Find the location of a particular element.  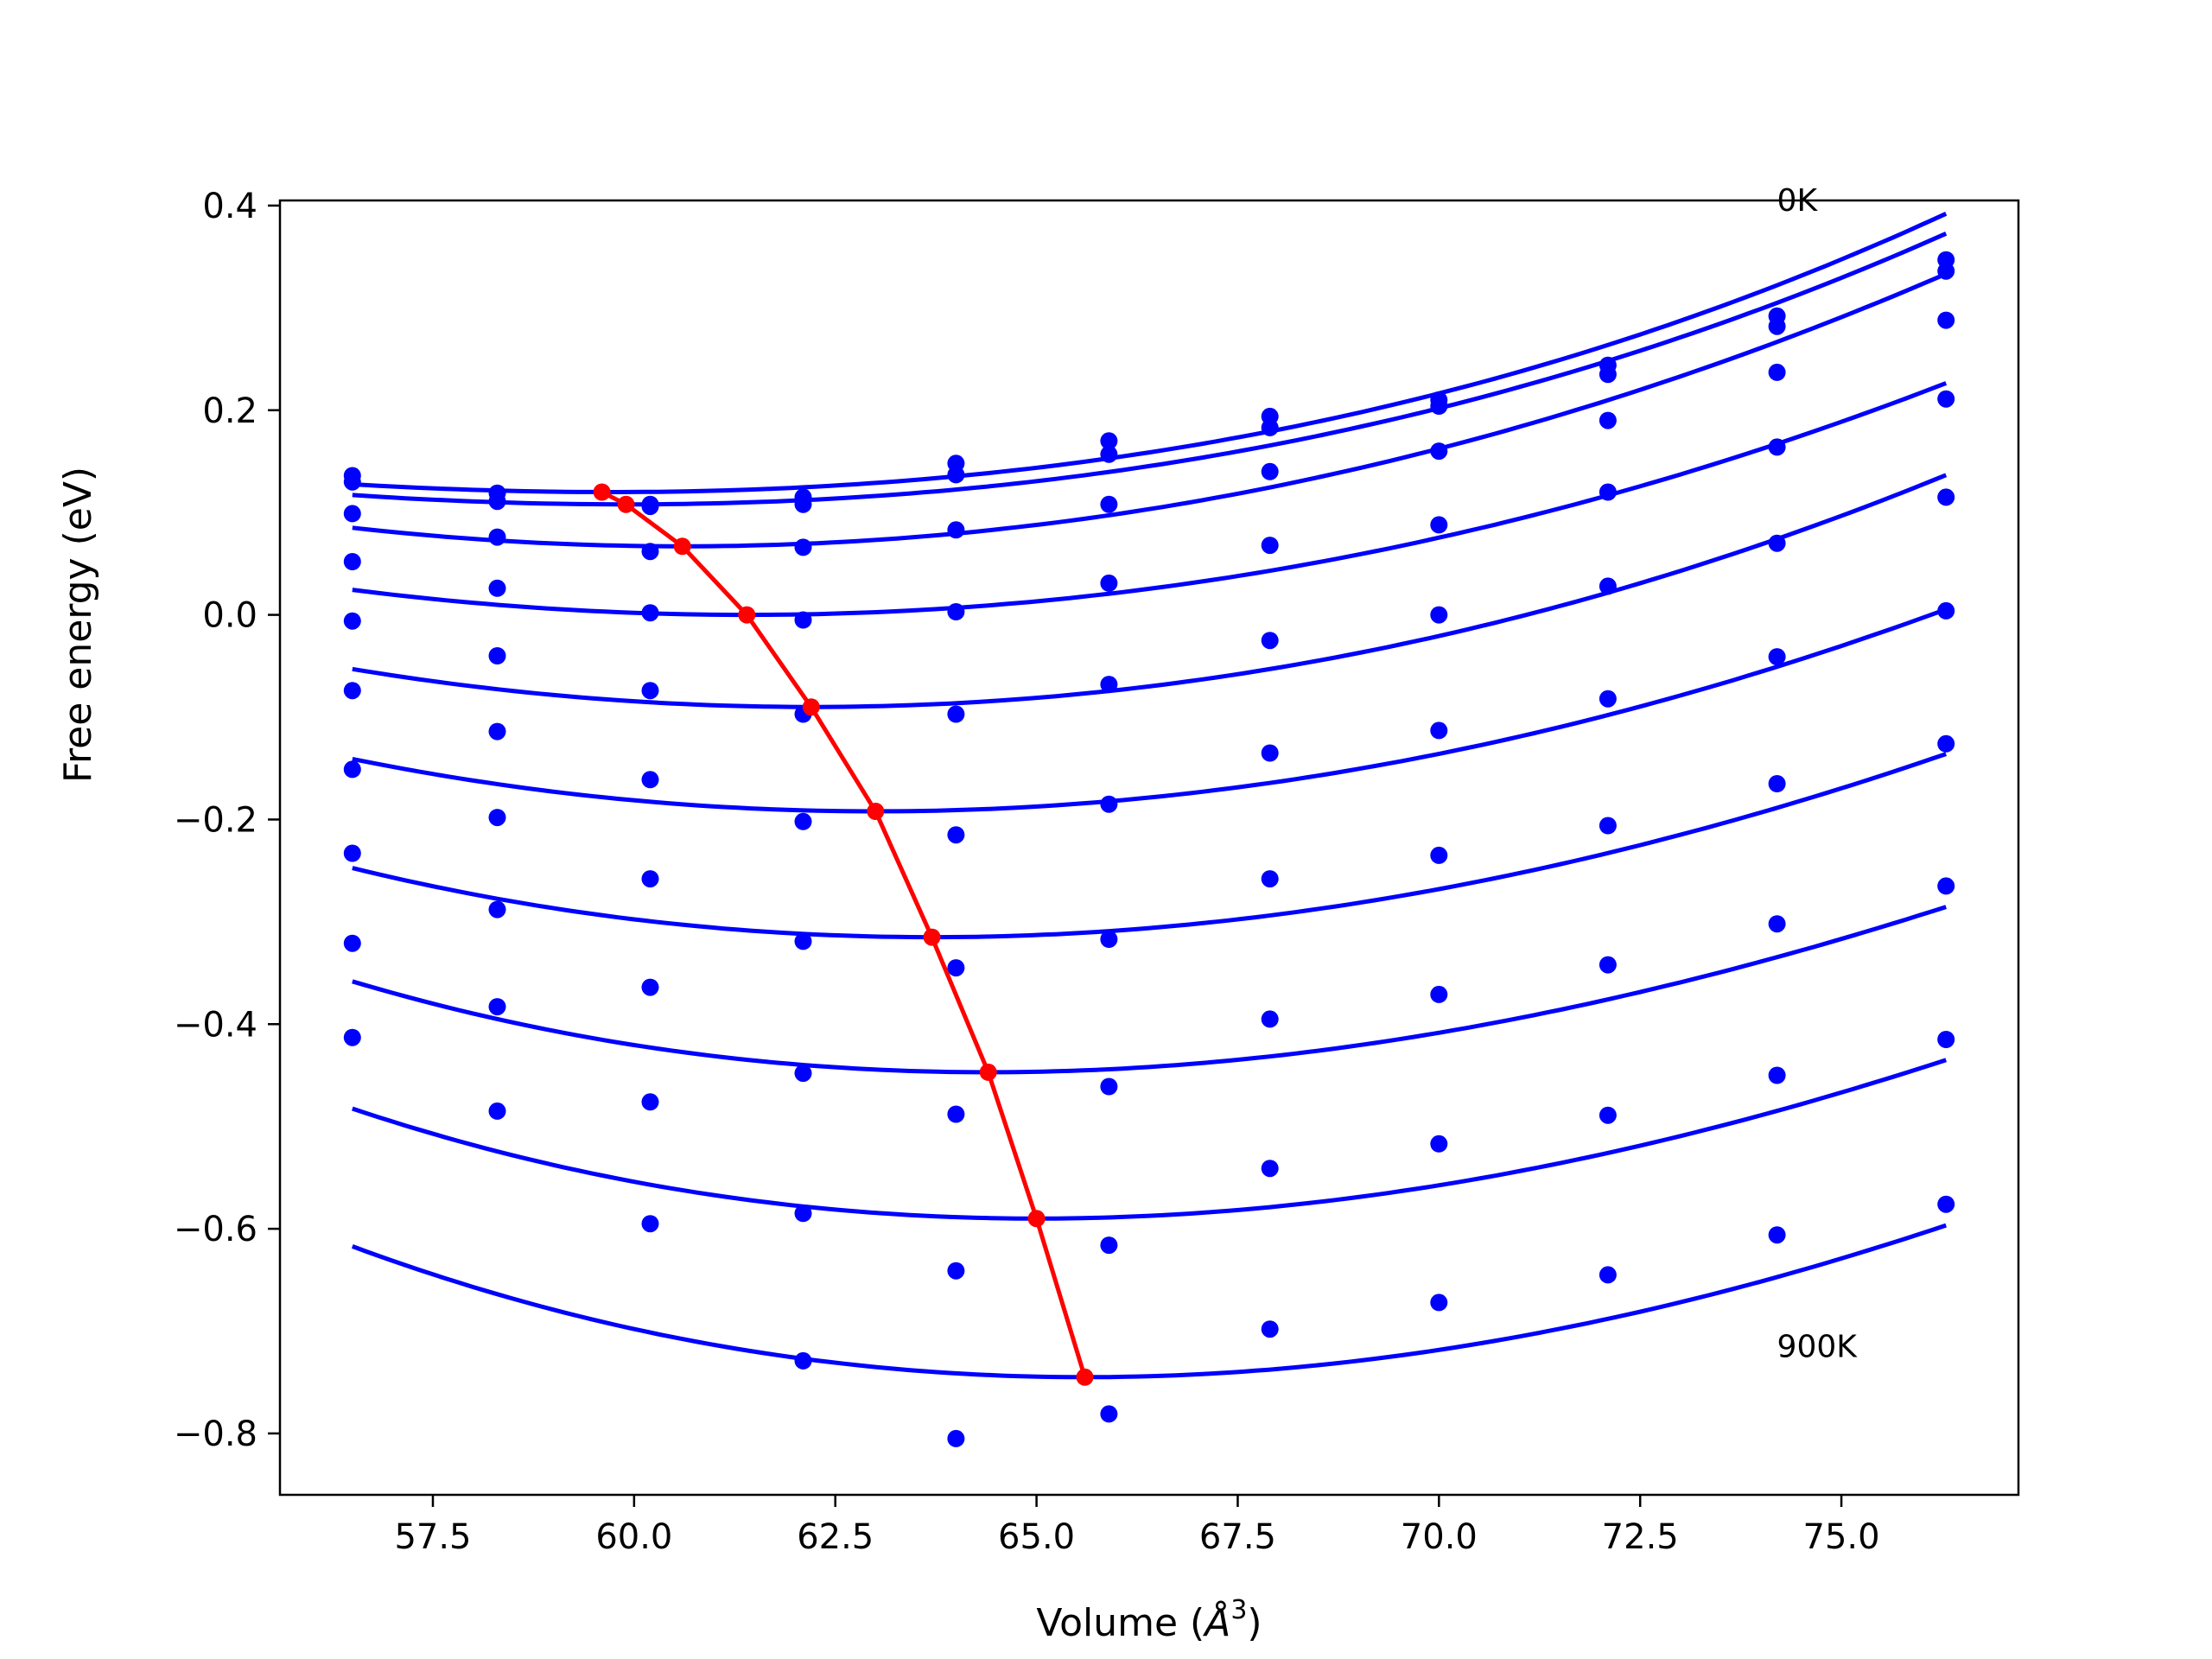

y-tick-label: −0.4 is located at coordinates (215, 1025).